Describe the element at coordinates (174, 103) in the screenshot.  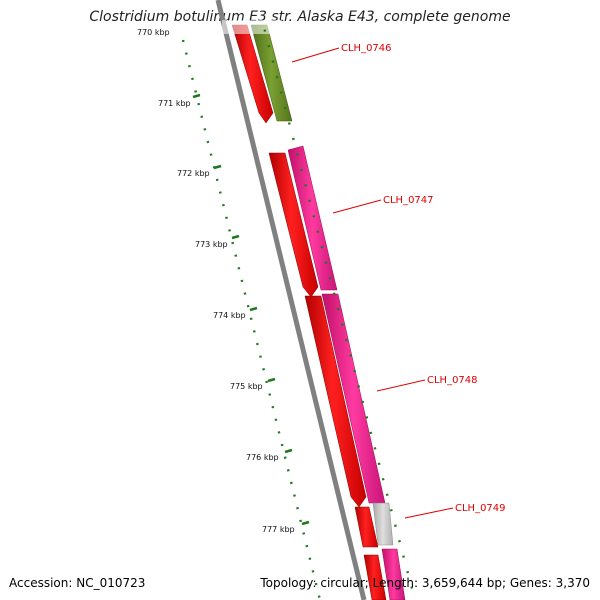
I see `tick-label: 771 kbp` at that location.